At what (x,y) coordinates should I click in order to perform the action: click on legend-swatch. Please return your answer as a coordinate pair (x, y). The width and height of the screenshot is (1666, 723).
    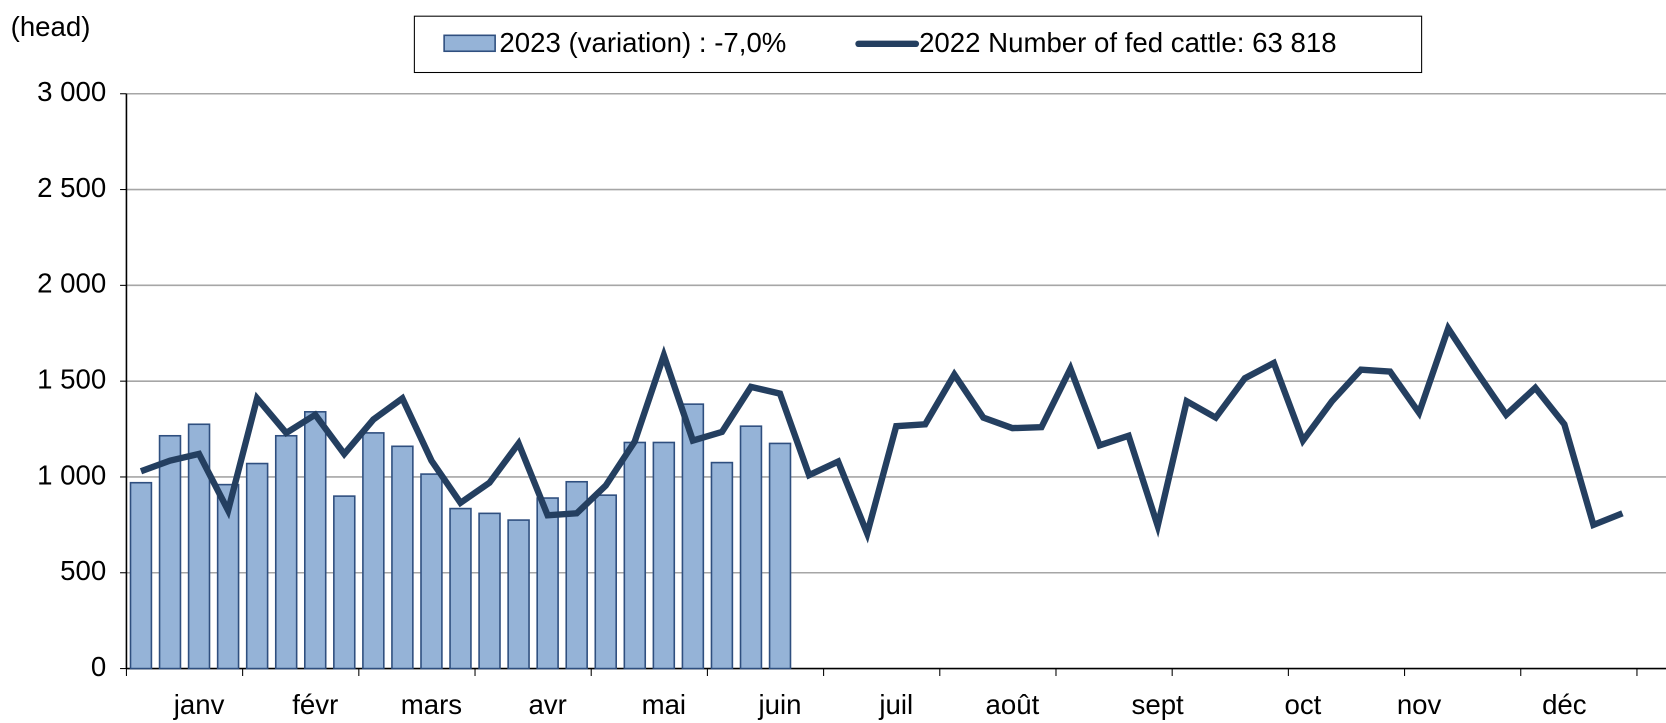
    Looking at the image, I should click on (469, 43).